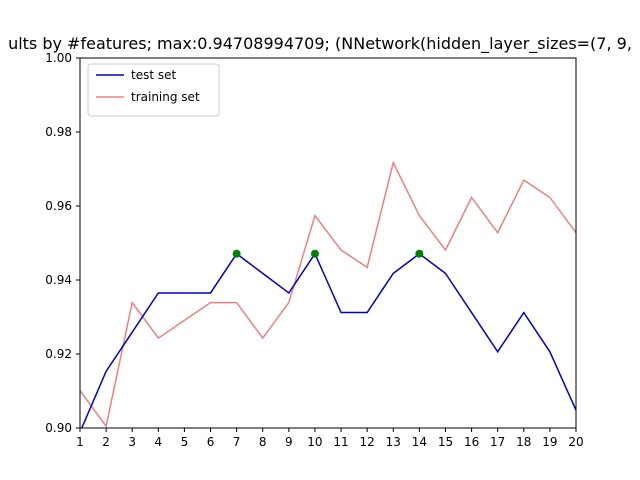 The width and height of the screenshot is (640, 480). I want to click on y-tick-label: 0.98, so click(58, 132).